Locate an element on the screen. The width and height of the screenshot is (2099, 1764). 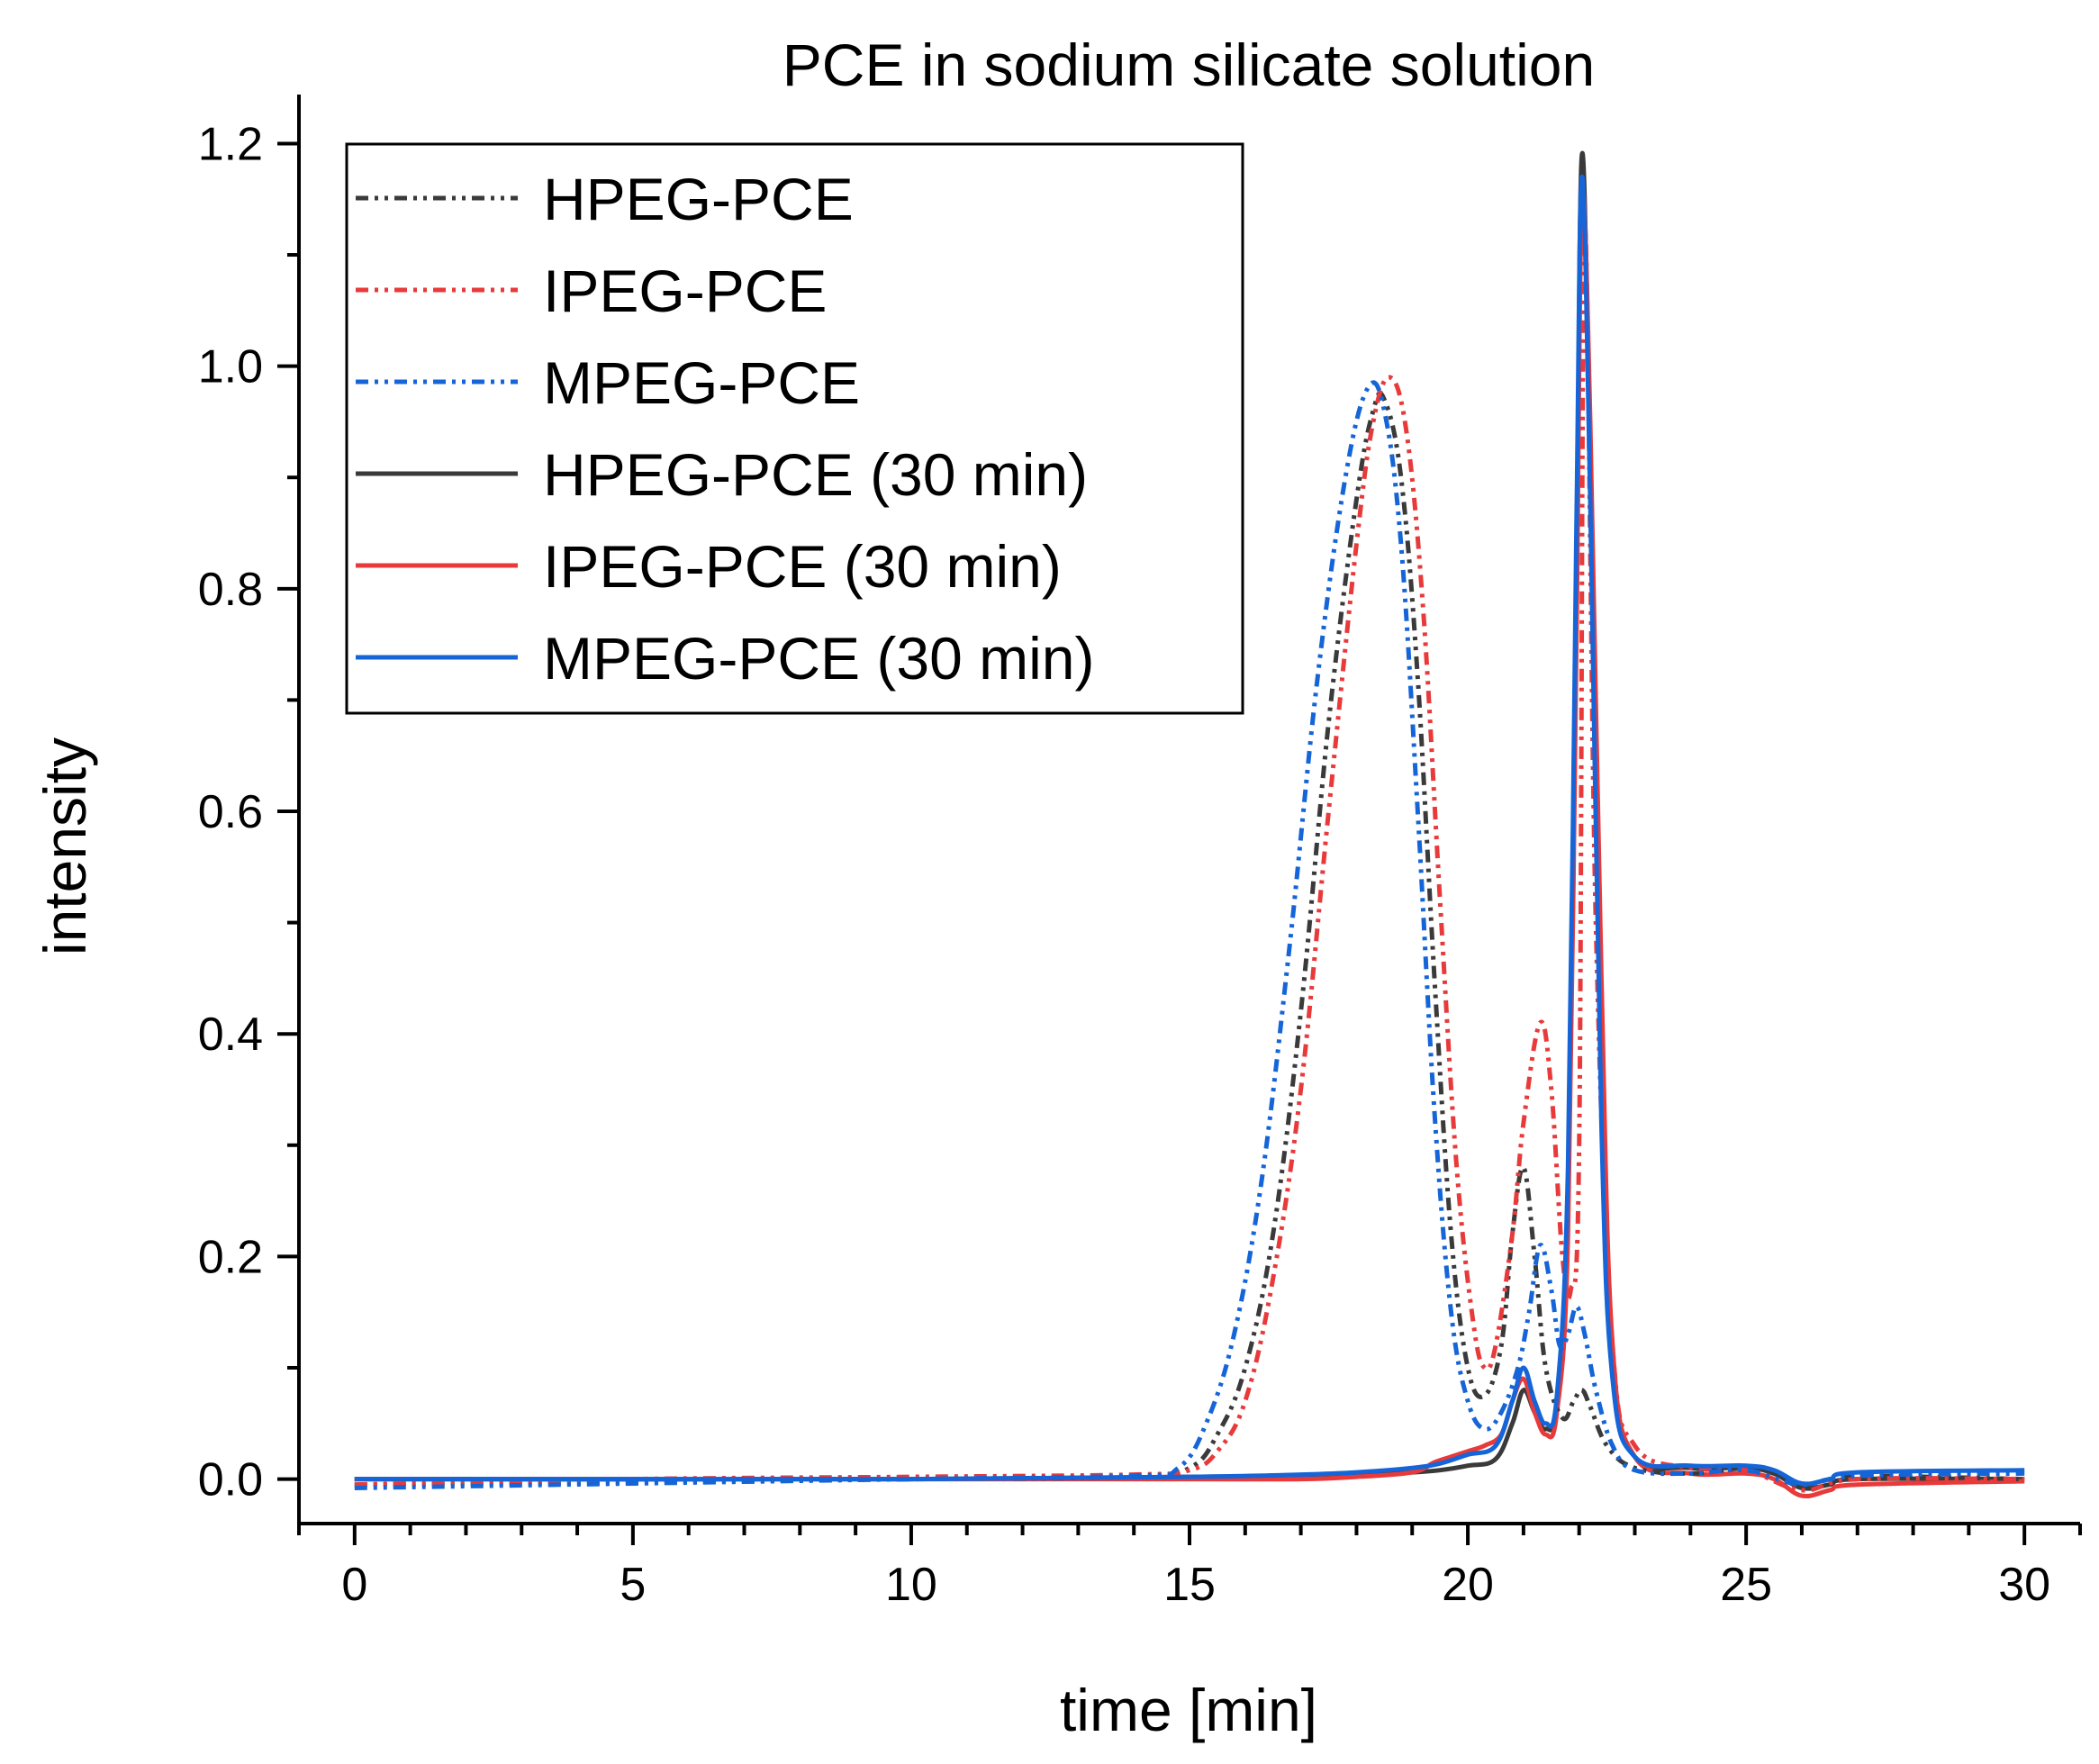
legend-label: HPEG-PCE is located at coordinates (699, 199).